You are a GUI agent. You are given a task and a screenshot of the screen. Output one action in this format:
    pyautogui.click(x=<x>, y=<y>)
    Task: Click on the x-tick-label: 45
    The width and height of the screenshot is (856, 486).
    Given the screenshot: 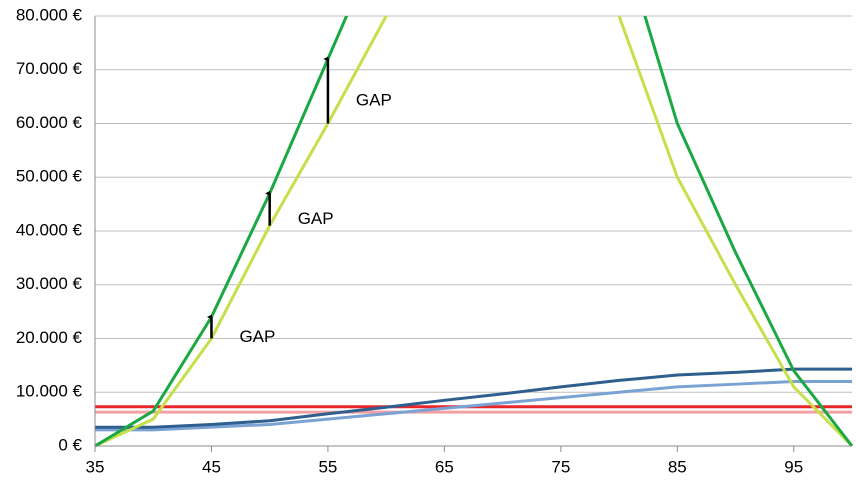 What is the action you would take?
    pyautogui.click(x=211, y=466)
    